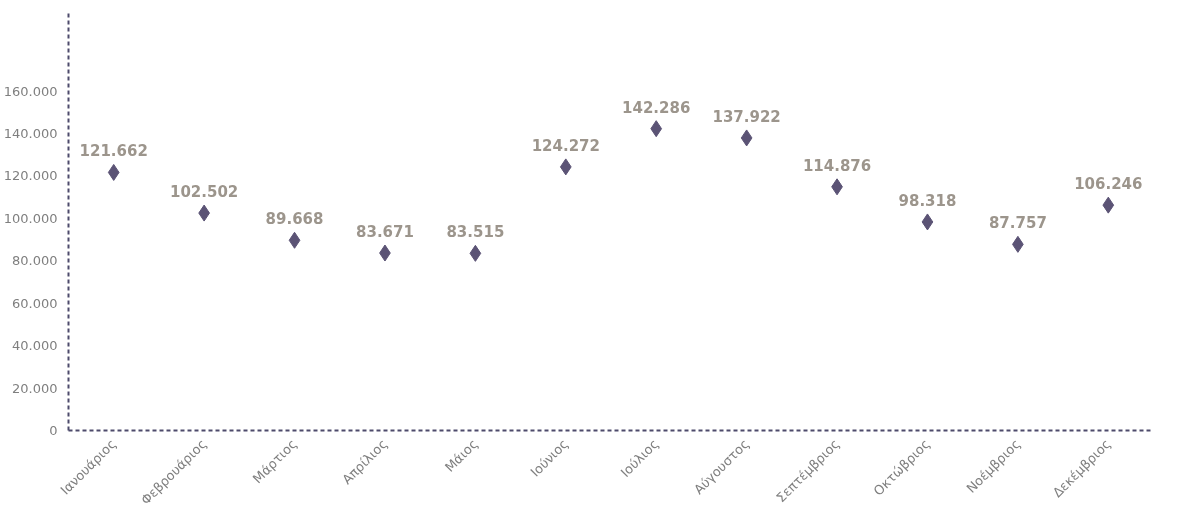 This screenshot has height=515, width=1193. Describe the element at coordinates (30, 134) in the screenshot. I see `y-tick-label: 140.000` at that location.